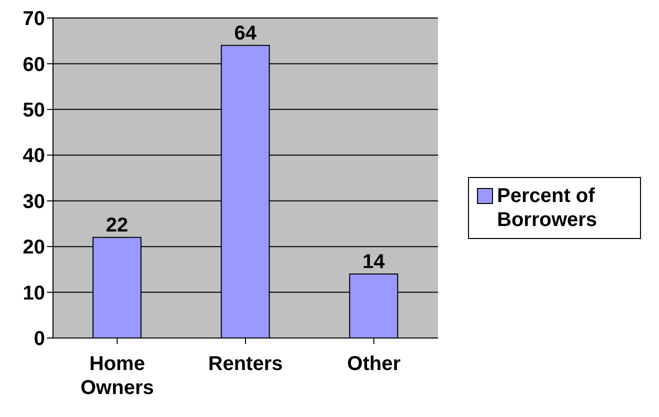 Image resolution: width=659 pixels, height=417 pixels. What do you see at coordinates (39, 339) in the screenshot?
I see `y-tick-label: 0` at bounding box center [39, 339].